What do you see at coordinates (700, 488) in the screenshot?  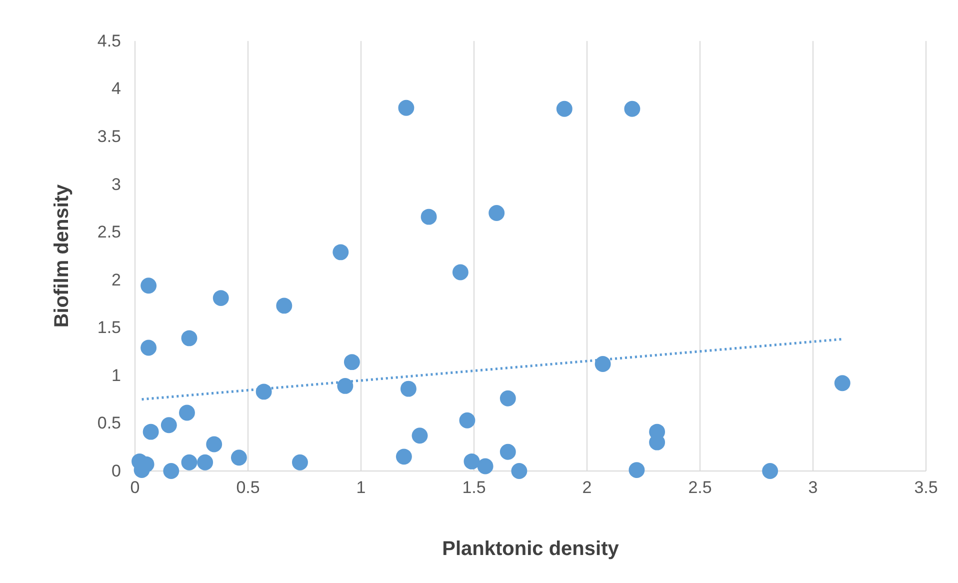 I see `x-tick-label: 2.5` at bounding box center [700, 488].